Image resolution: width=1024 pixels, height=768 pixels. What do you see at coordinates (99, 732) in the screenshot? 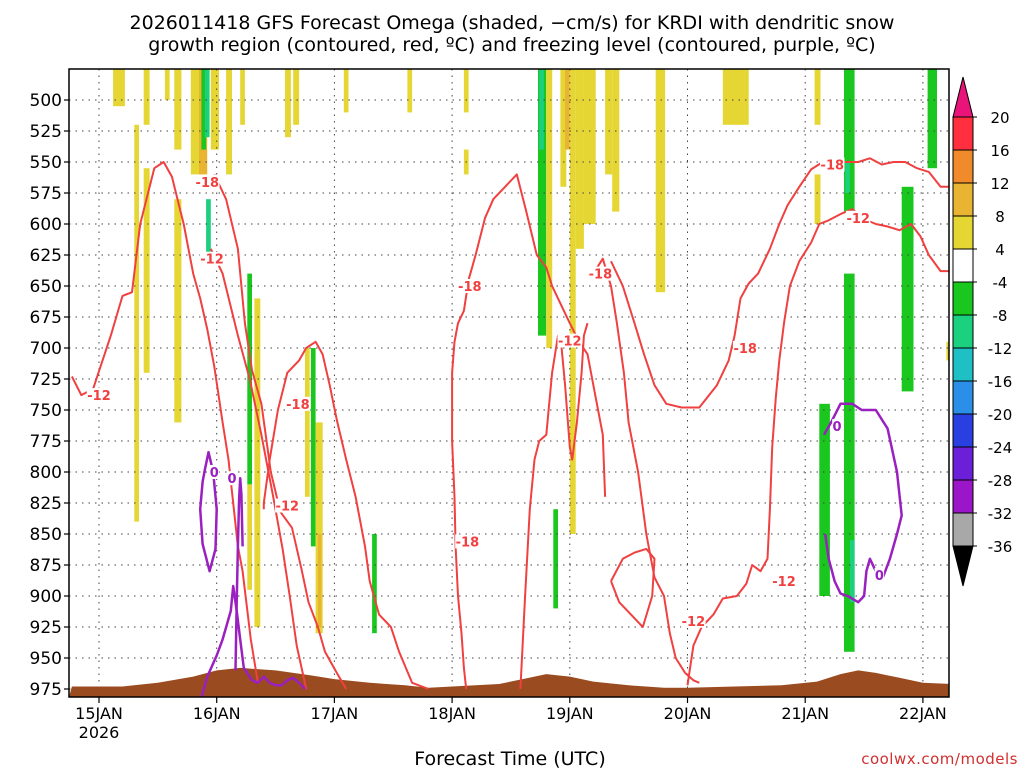
I see `x-axis-year-label: 2026` at bounding box center [99, 732].